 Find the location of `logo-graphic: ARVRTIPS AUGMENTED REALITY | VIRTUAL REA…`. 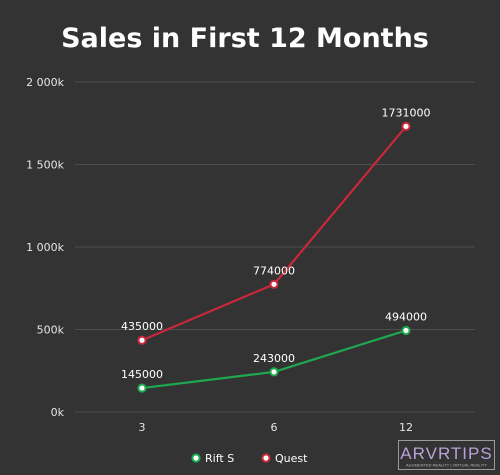

logo-graphic: ARVRTIPS AUGMENTED REALITY | VIRTUAL REA… is located at coordinates (446, 455).